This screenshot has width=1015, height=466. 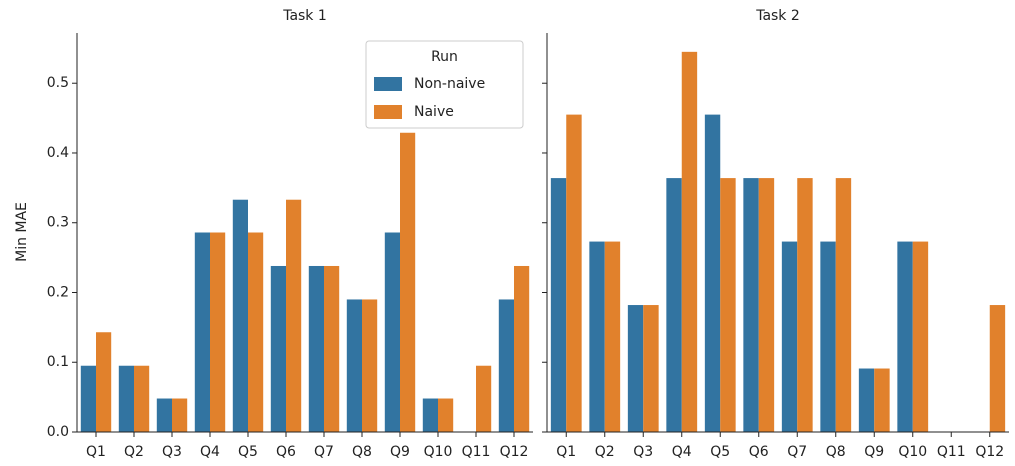 I want to click on panel-title: Task 1, so click(x=304, y=16).